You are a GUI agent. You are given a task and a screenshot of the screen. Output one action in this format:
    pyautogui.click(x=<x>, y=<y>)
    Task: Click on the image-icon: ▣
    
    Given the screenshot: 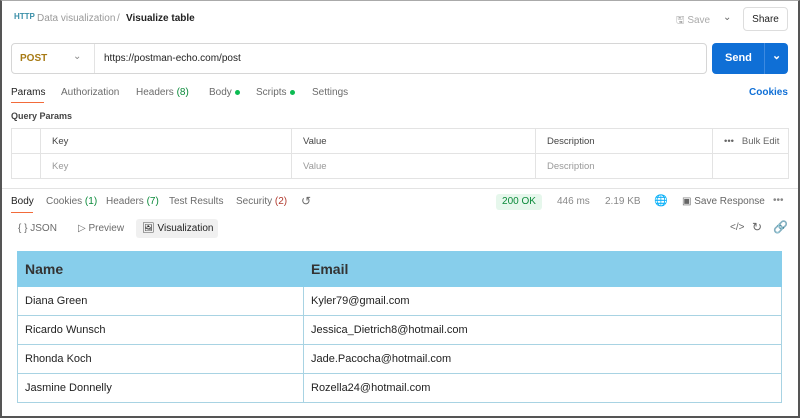 What is the action you would take?
    pyautogui.click(x=687, y=201)
    